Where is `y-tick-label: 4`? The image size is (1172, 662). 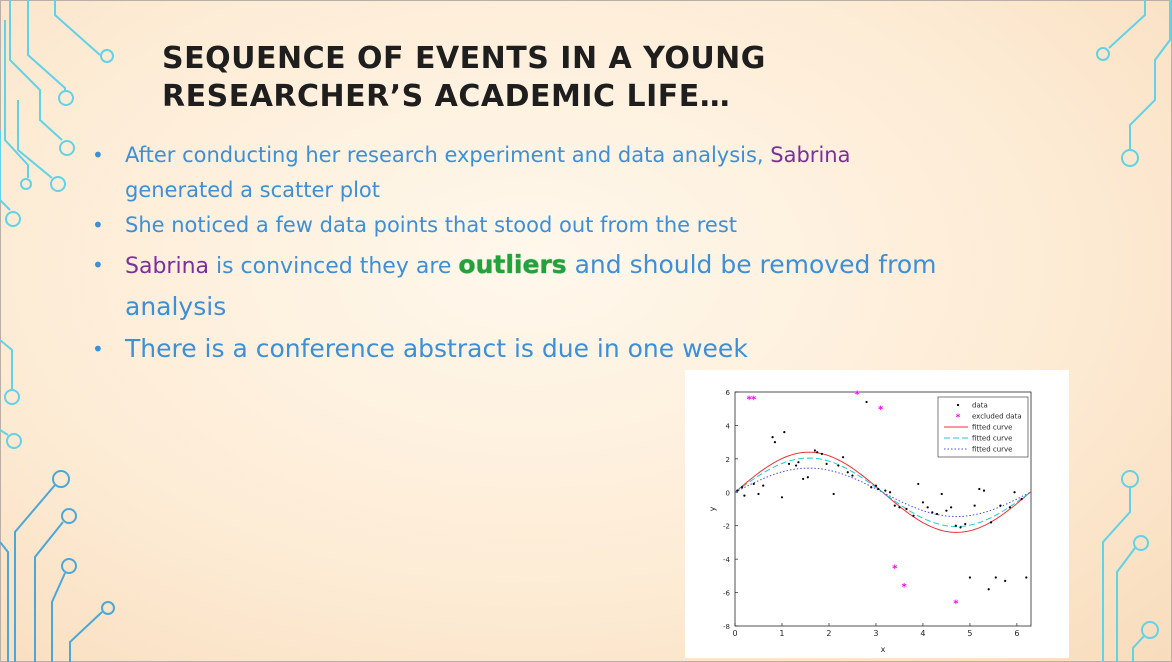
y-tick-label: 4 is located at coordinates (728, 426).